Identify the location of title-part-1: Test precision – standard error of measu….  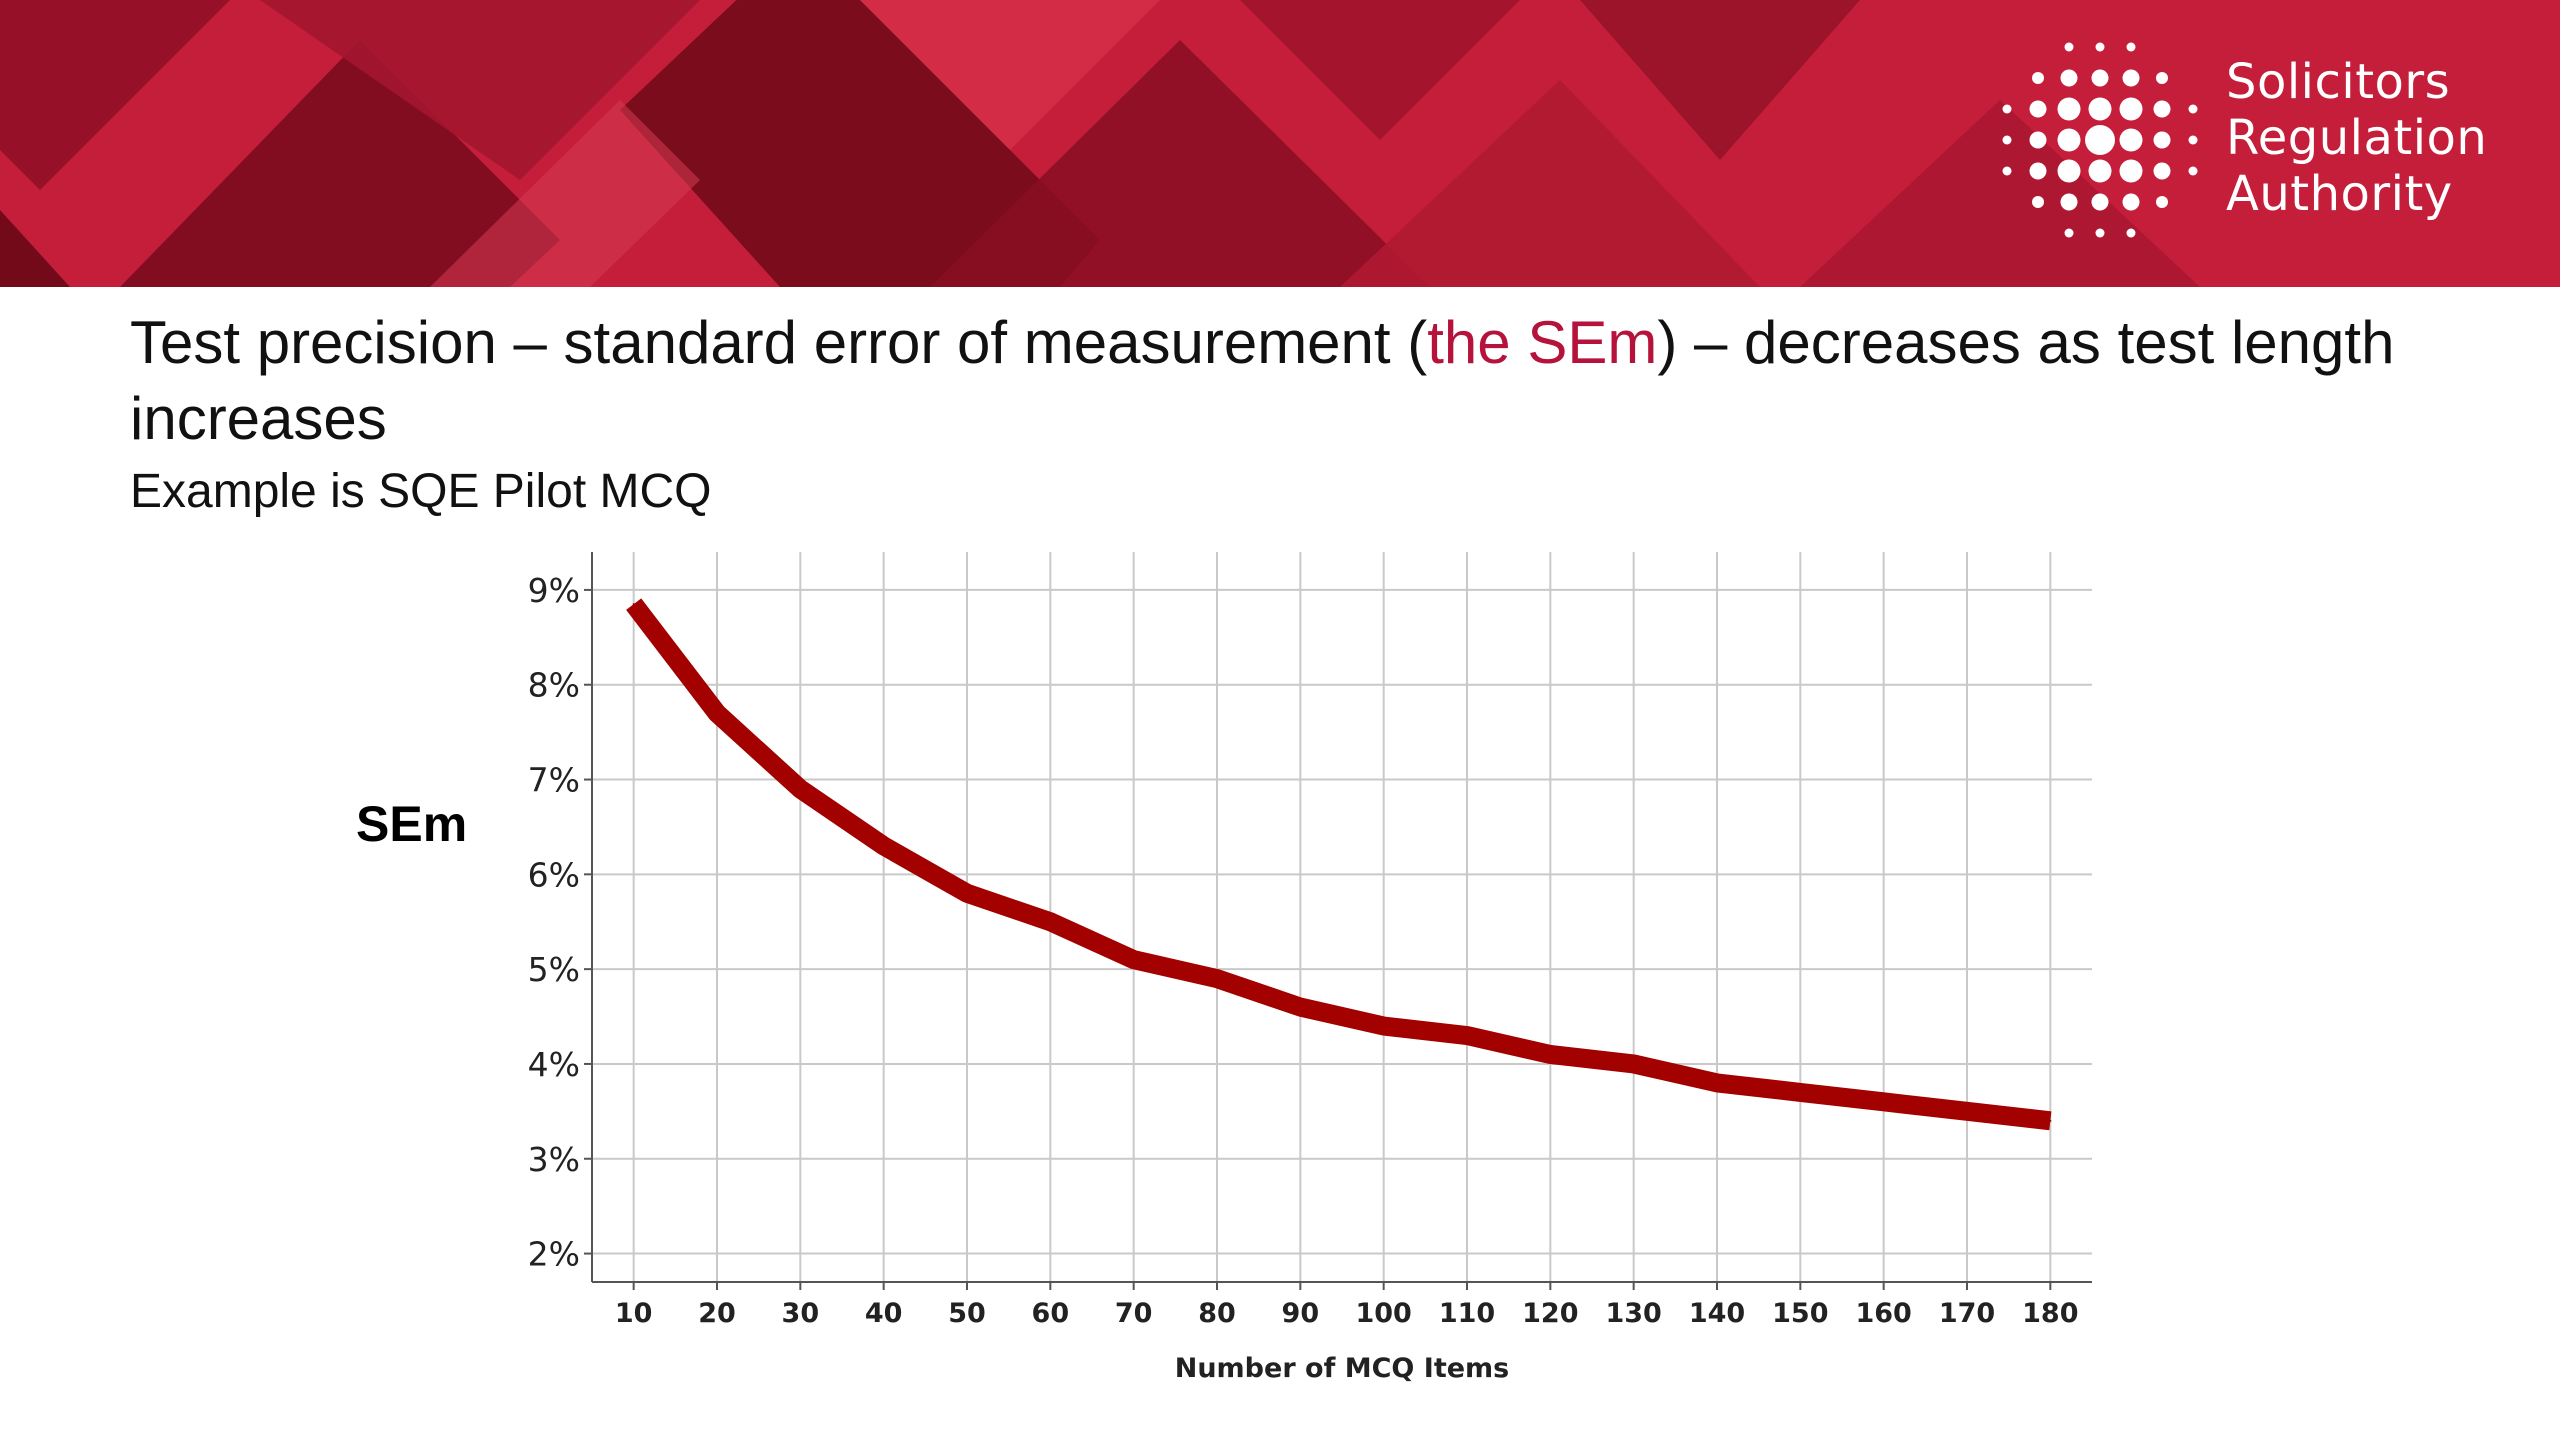
(779, 342).